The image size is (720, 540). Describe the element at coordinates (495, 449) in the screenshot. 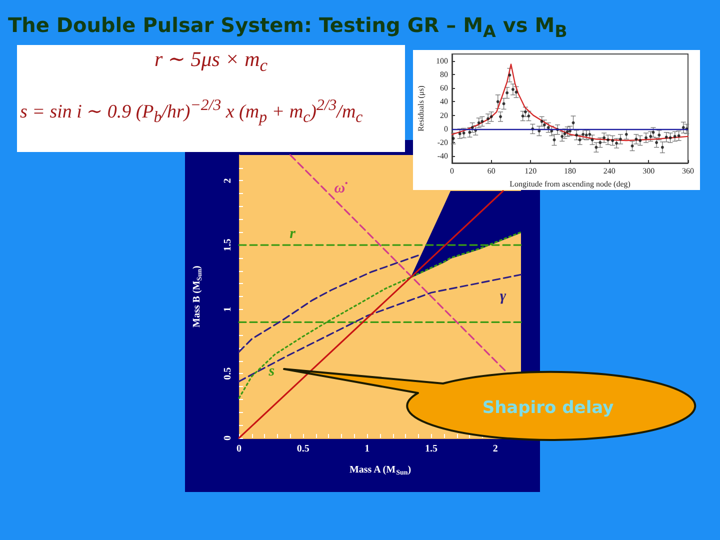

I see `x-tick-label: 2` at that location.